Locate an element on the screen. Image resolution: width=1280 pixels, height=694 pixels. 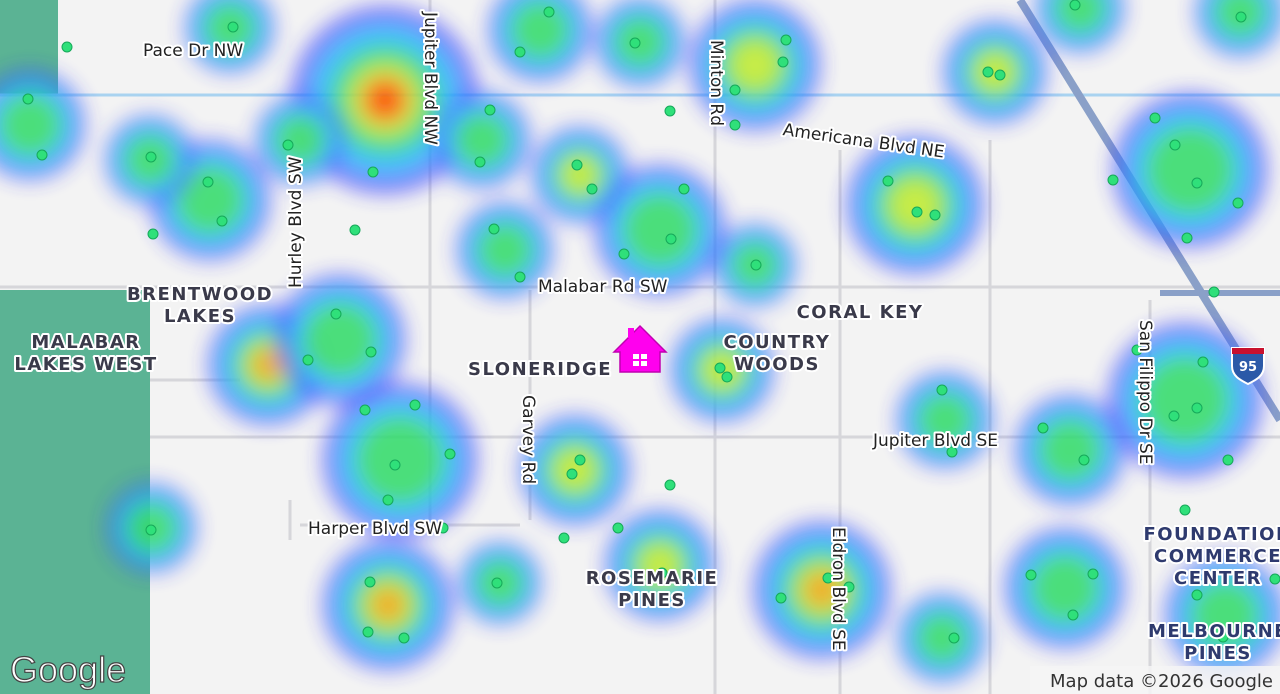
area-label: CORAL KEY is located at coordinates (860, 312).